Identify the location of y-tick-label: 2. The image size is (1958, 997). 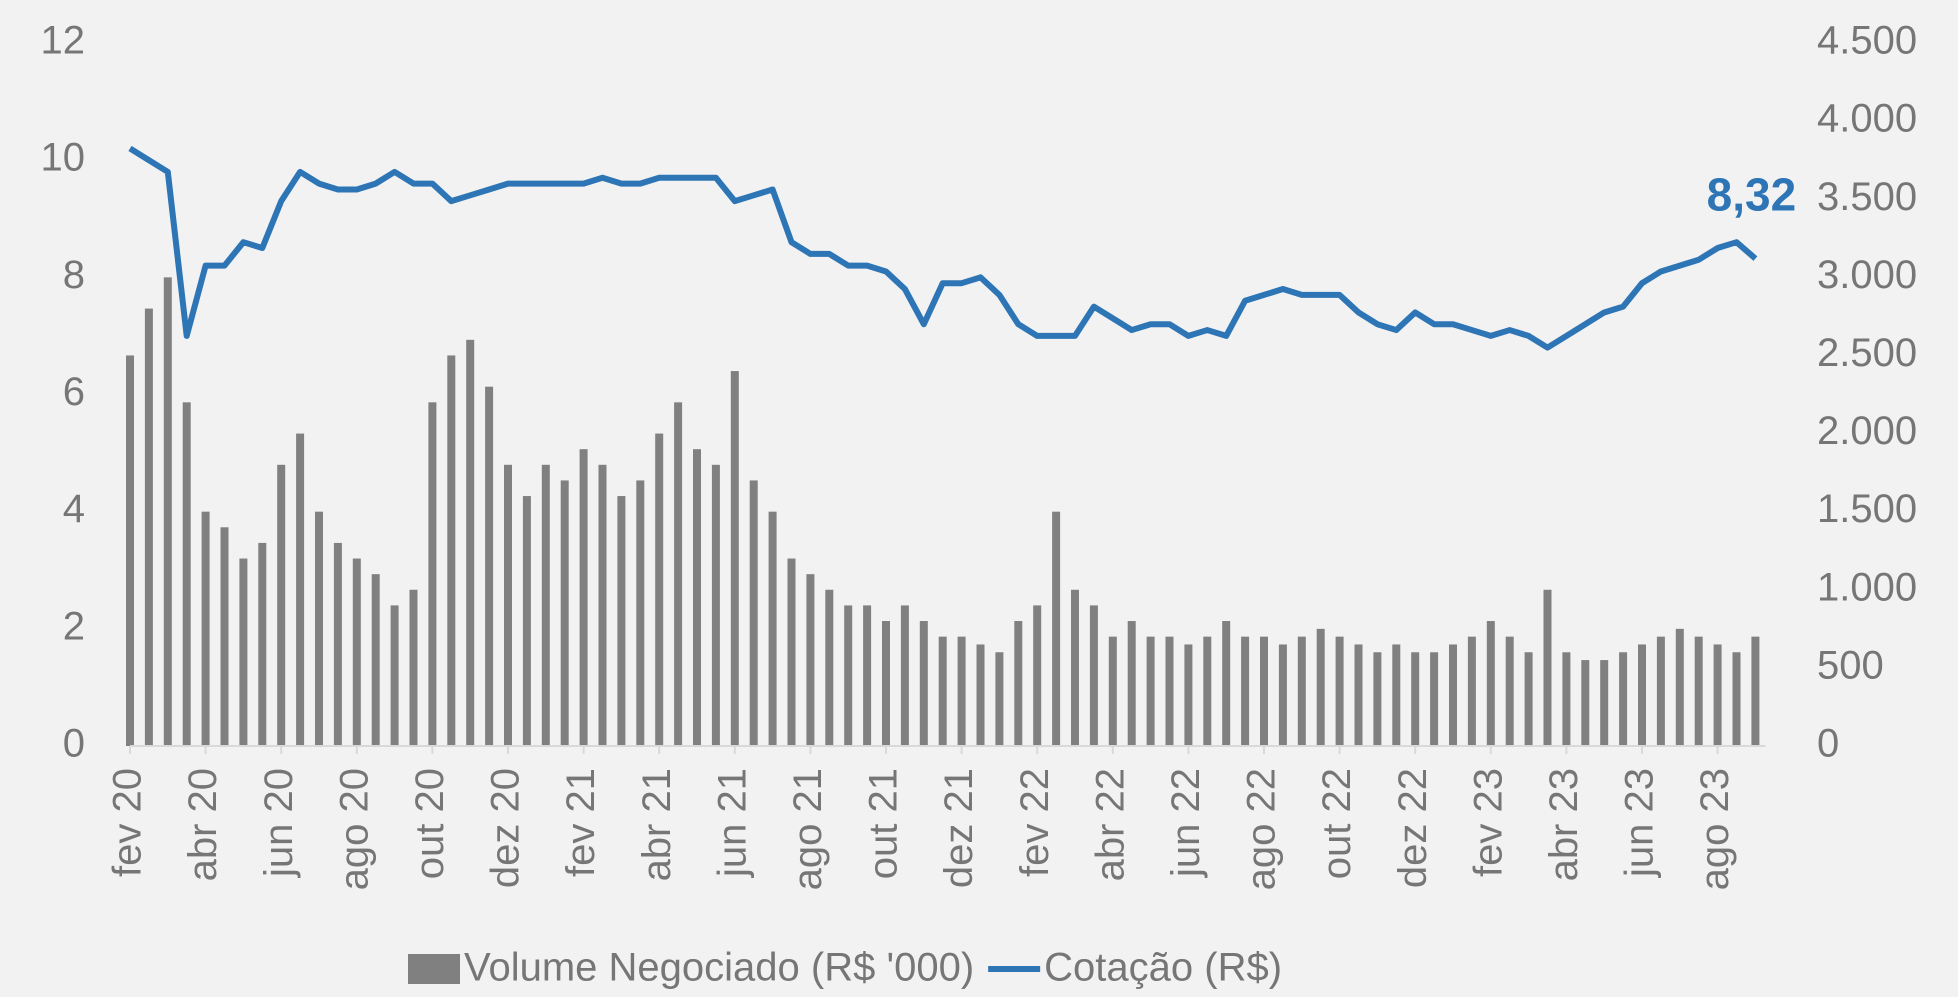
(74, 626).